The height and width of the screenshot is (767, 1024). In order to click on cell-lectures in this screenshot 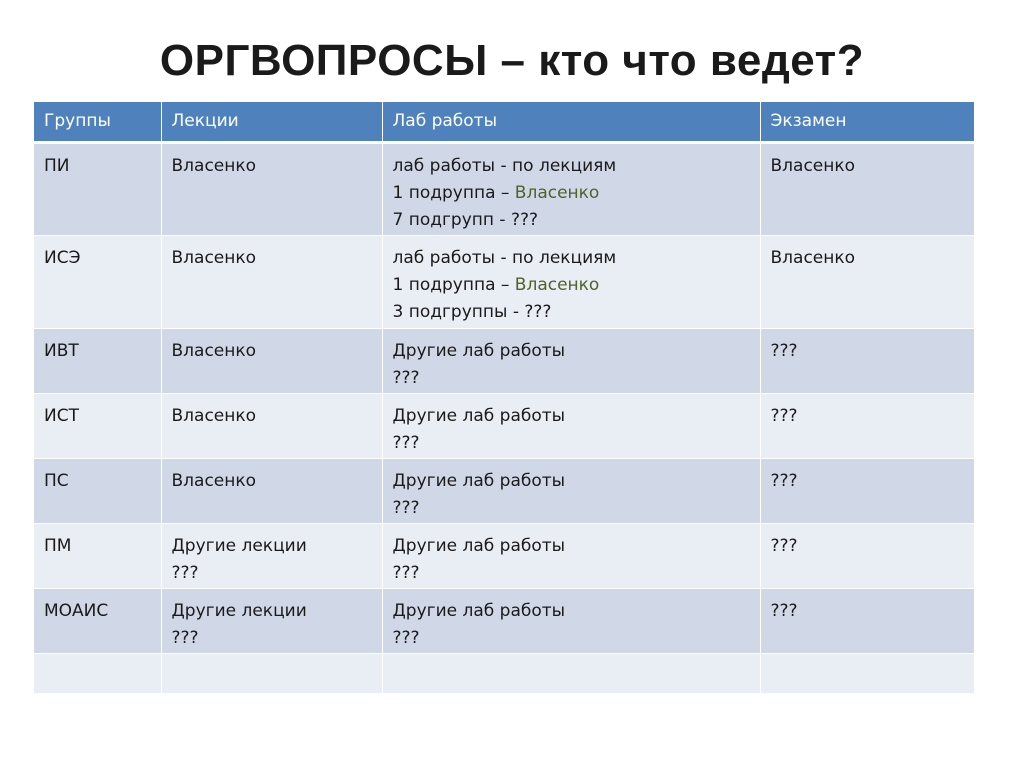, I will do `click(272, 673)`.